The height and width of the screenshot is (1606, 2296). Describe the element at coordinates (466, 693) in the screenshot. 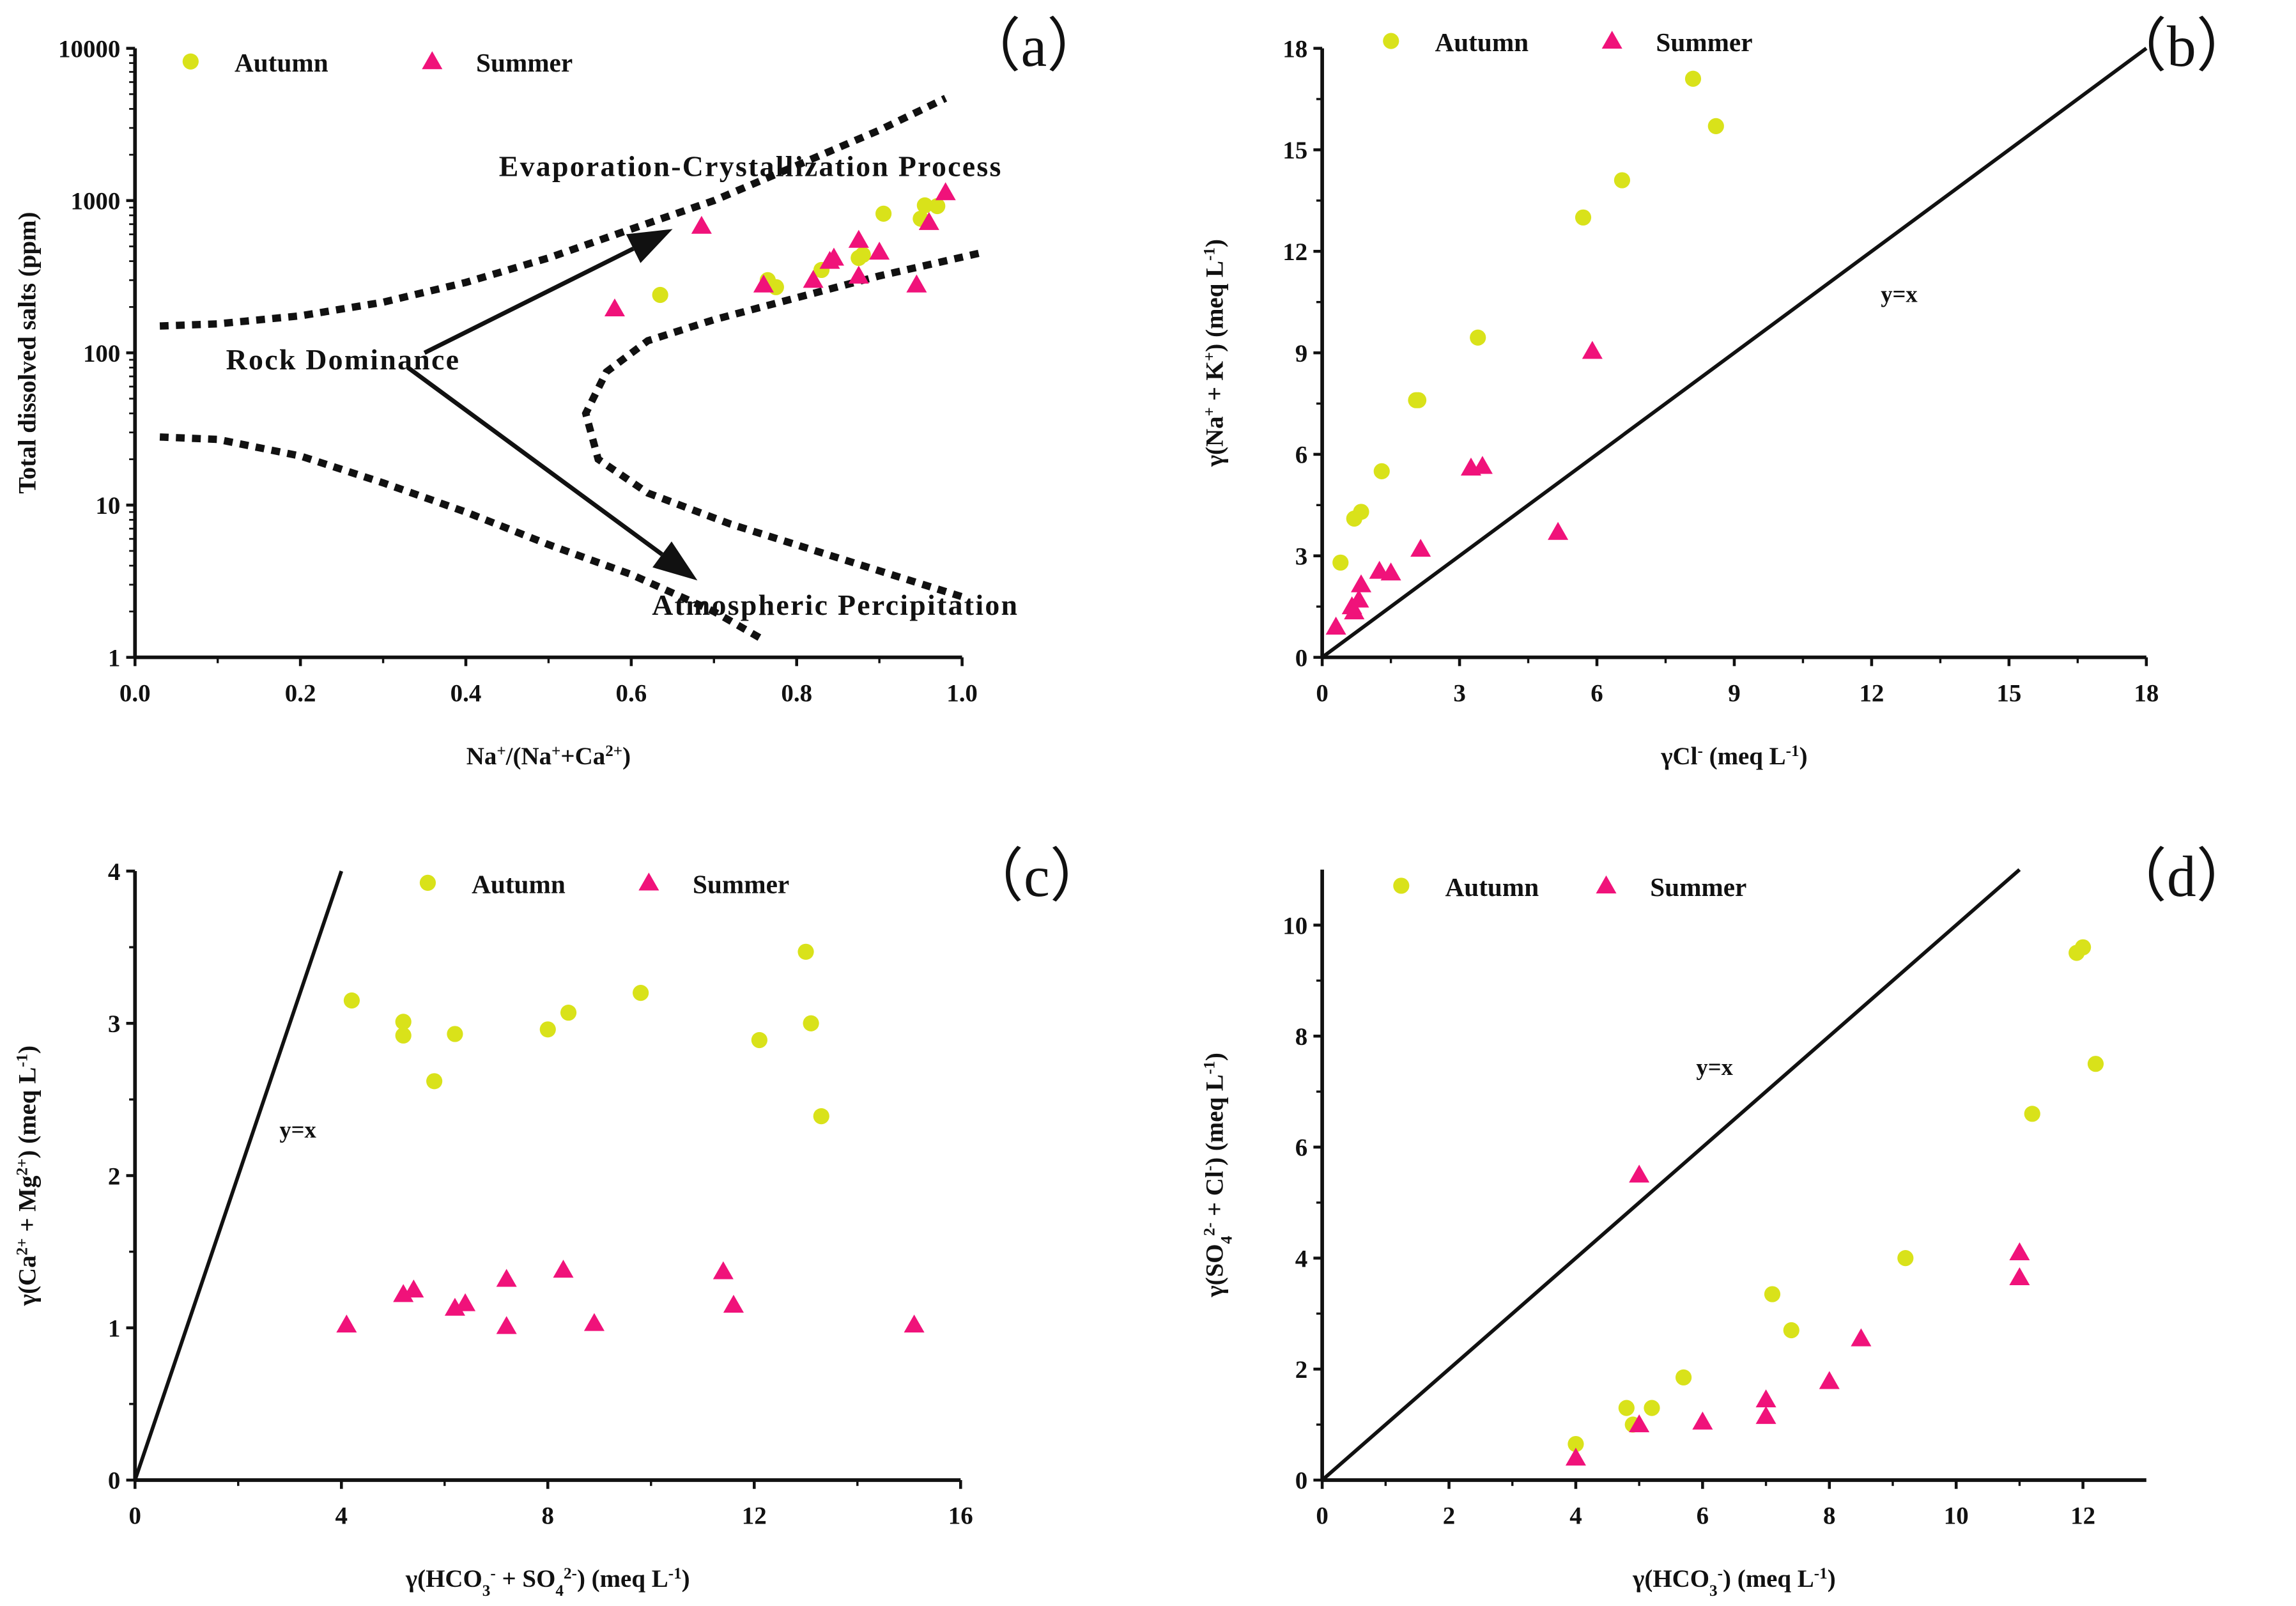

I see `x-tick-label: 0.4` at that location.